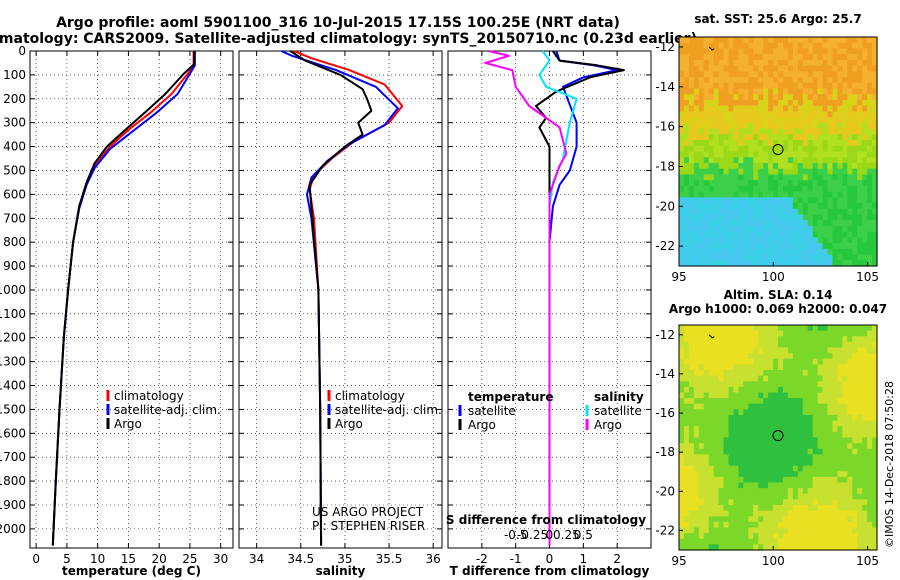 Image resolution: width=900 pixels, height=580 pixels. I want to click on y-tick-label: 300, so click(14, 123).